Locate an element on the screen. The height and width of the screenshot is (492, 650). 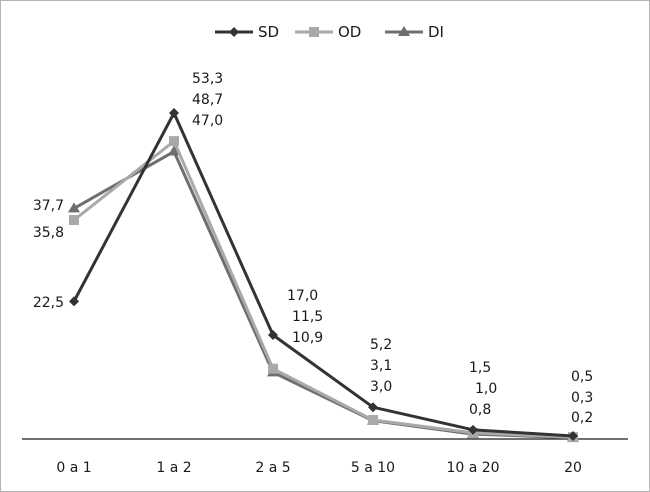
x-tick-label: 2 a 5 is located at coordinates (272, 468).